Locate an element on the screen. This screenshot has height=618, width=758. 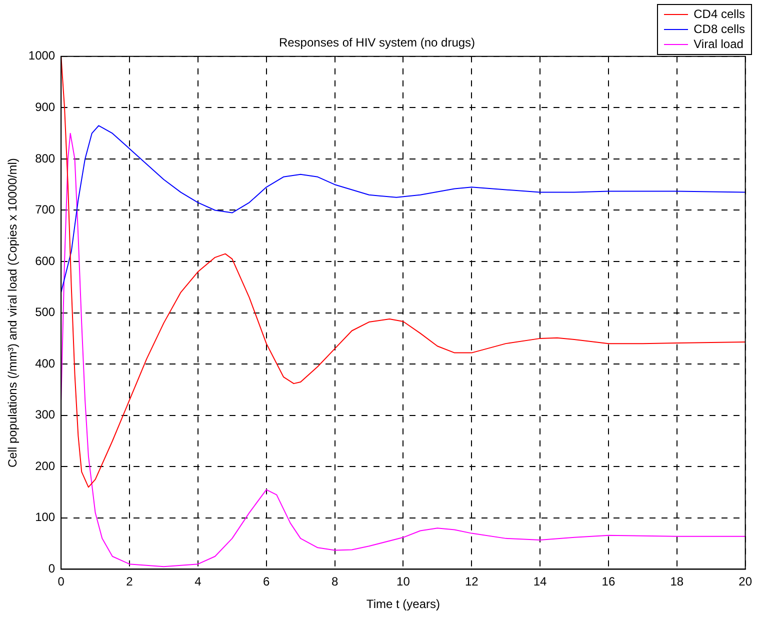
y-tick-label: 900 is located at coordinates (45, 107).